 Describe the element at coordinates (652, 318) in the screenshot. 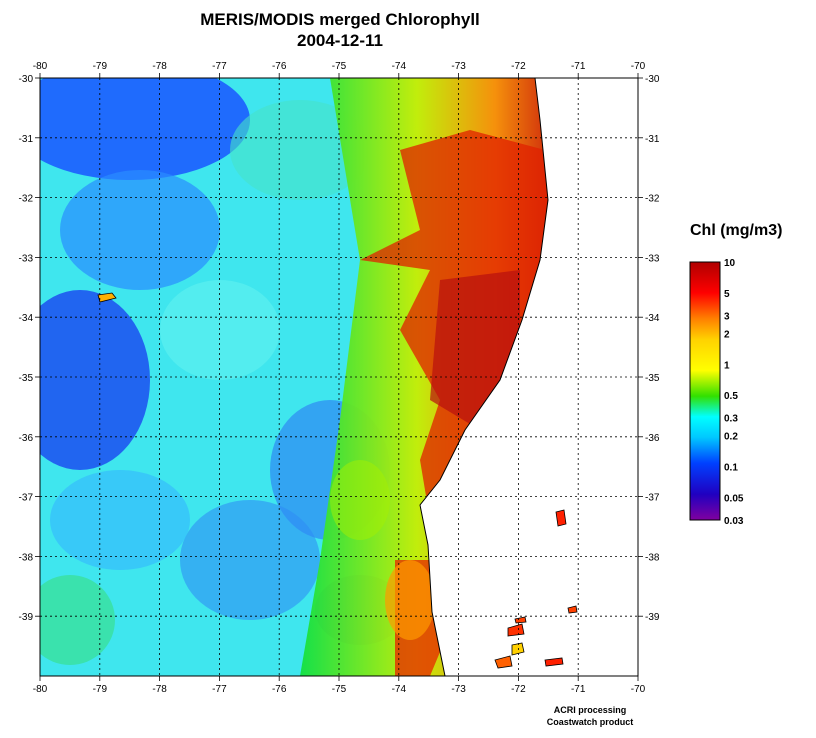

I see `lat-label-right: -34` at that location.